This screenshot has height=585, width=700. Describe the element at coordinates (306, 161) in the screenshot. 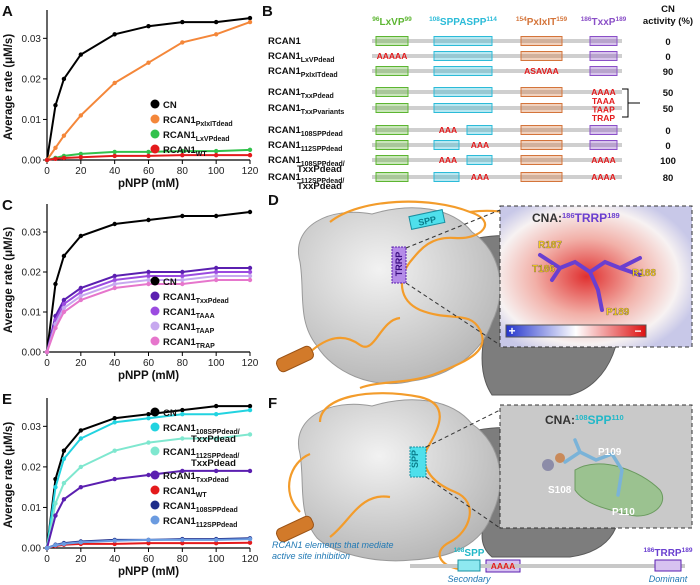

I see `row-name: RCAN1108SPPdead/` at that location.